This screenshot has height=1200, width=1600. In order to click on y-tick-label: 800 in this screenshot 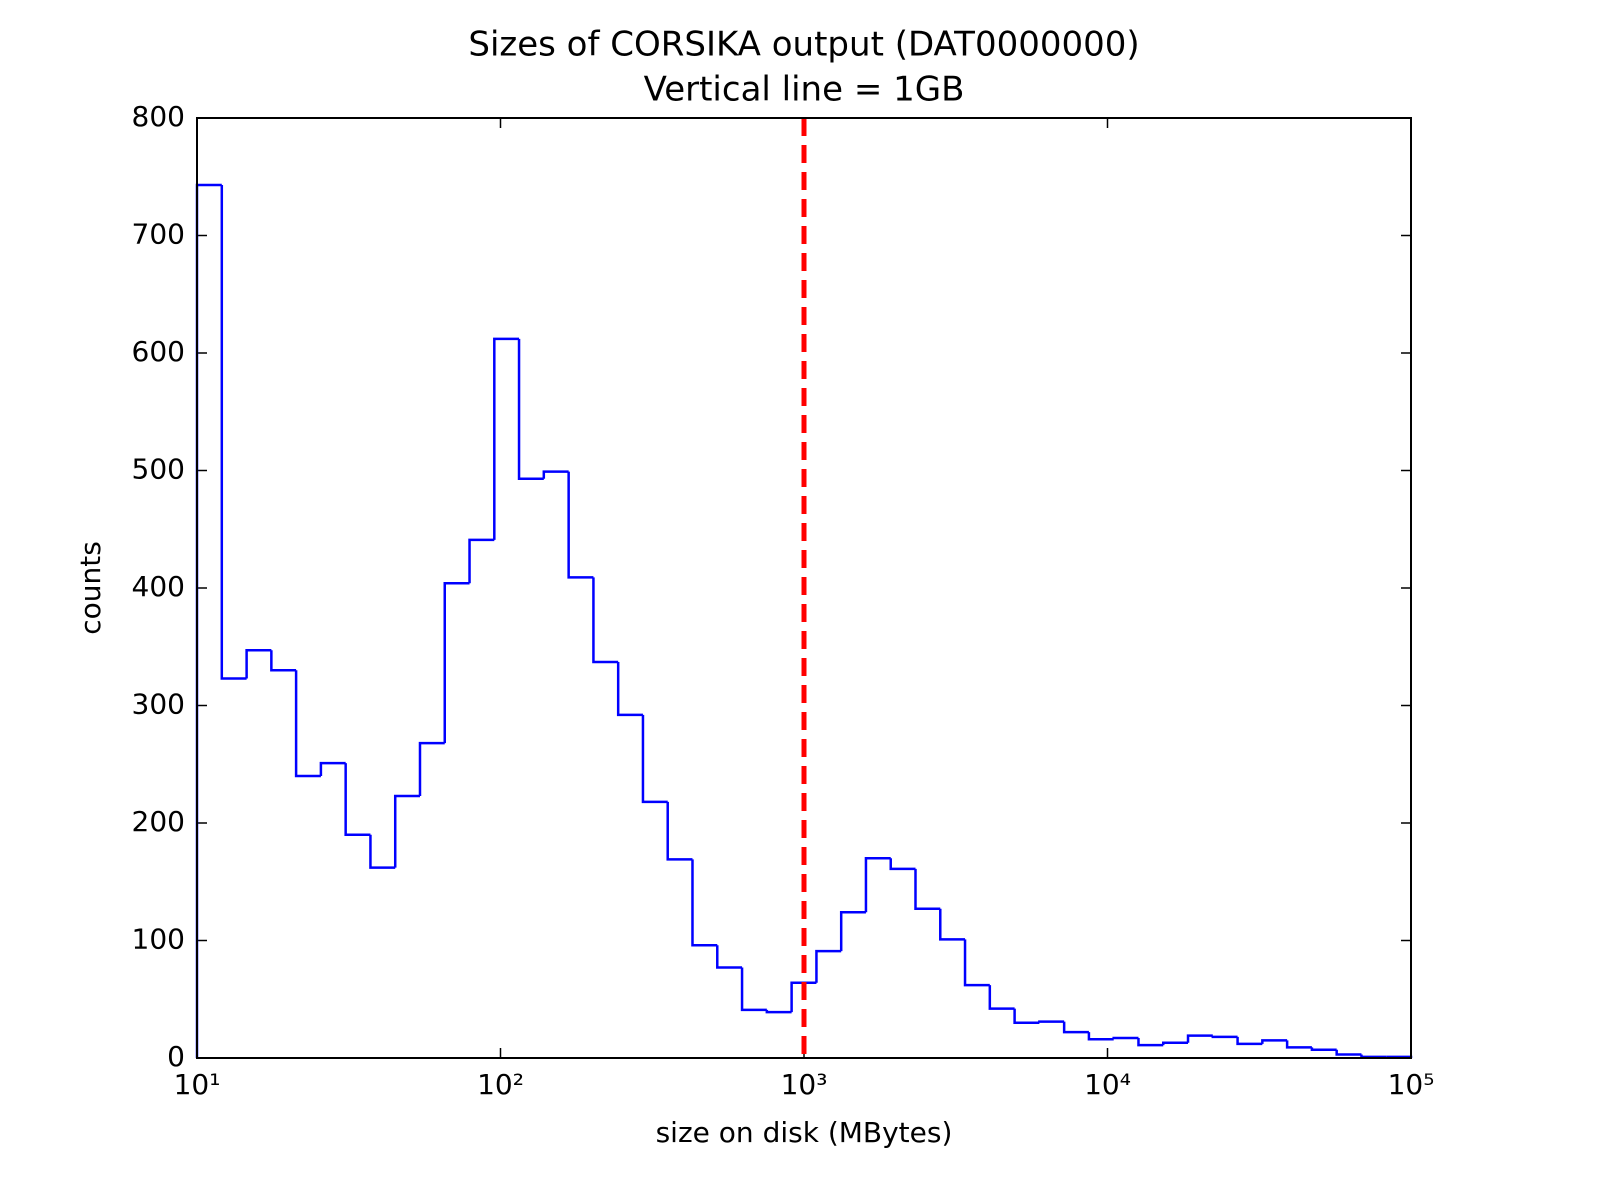, I will do `click(158, 116)`.